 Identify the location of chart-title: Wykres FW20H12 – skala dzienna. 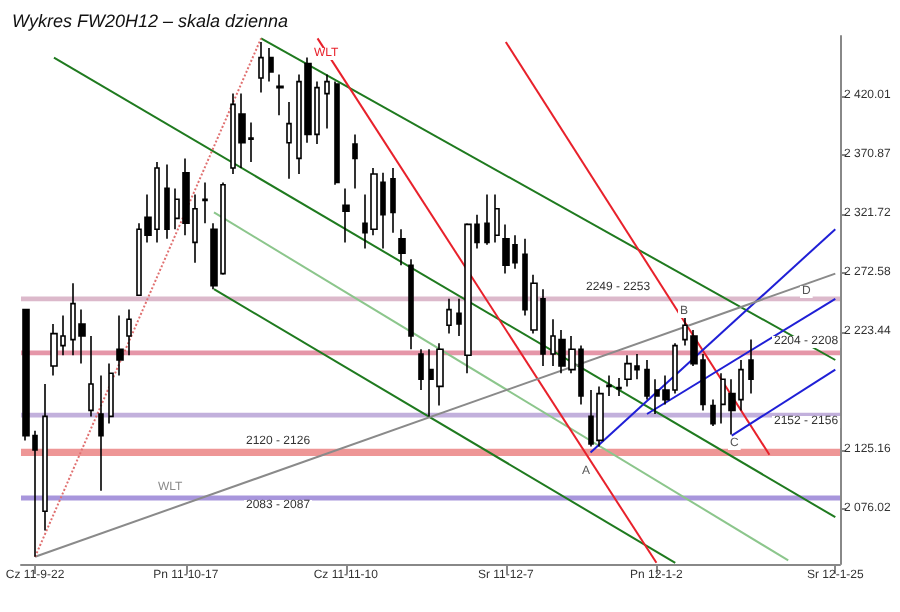
(150, 21).